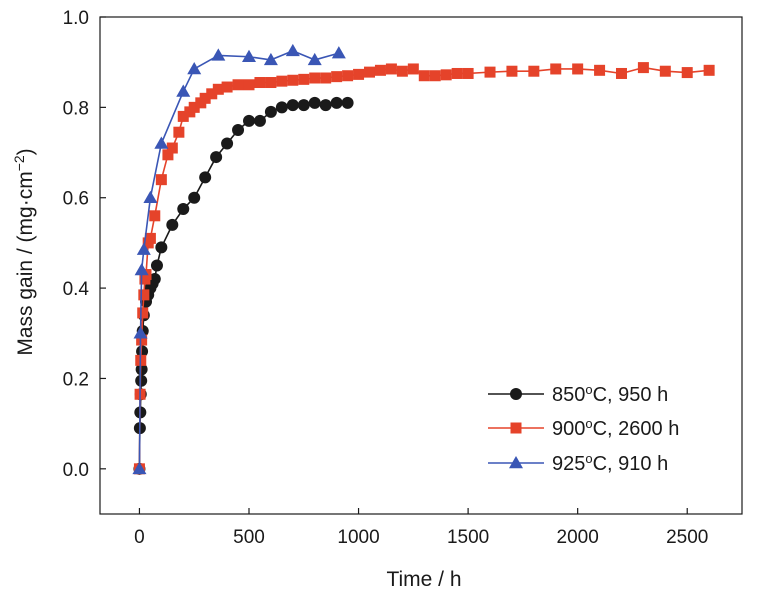 This screenshot has width=768, height=600. Describe the element at coordinates (76, 199) in the screenshot. I see `y-tick-label: 0.6` at that location.